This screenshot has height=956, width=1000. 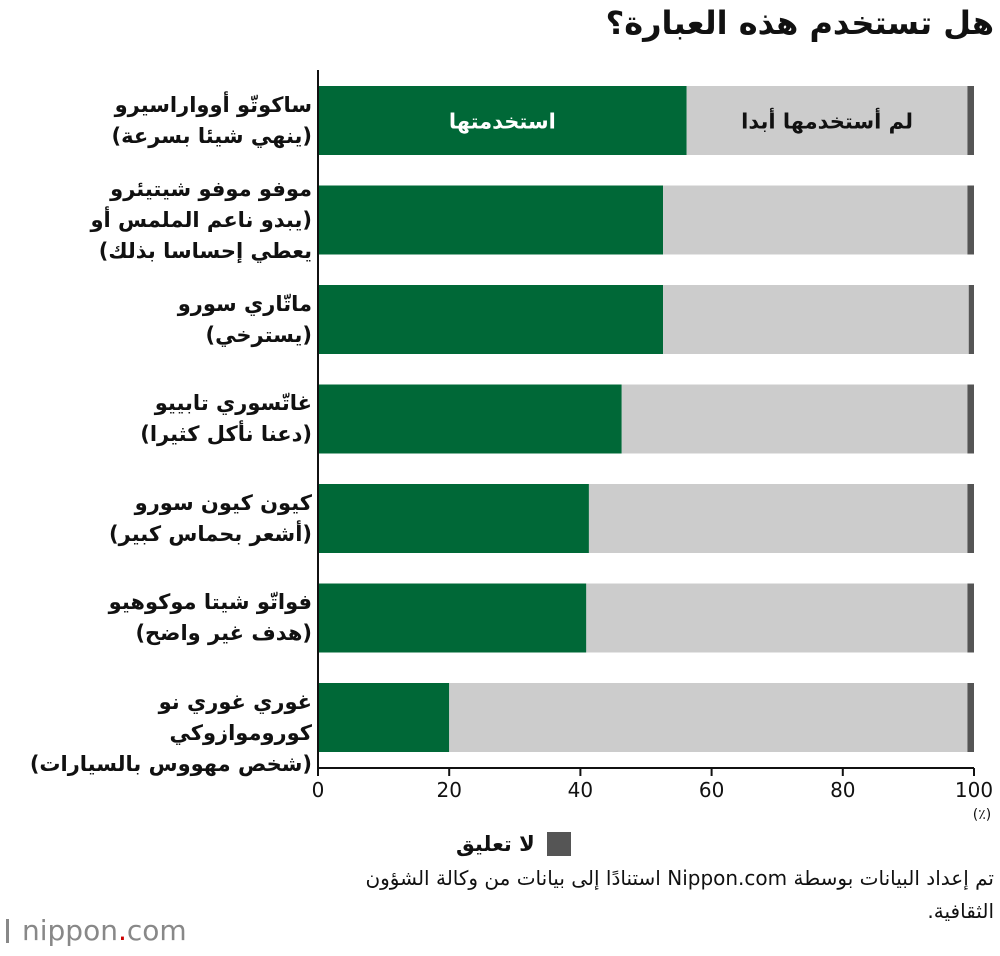 What do you see at coordinates (258, 334) in the screenshot?
I see `category-label-3-line-2: (يسترخي)` at bounding box center [258, 334].